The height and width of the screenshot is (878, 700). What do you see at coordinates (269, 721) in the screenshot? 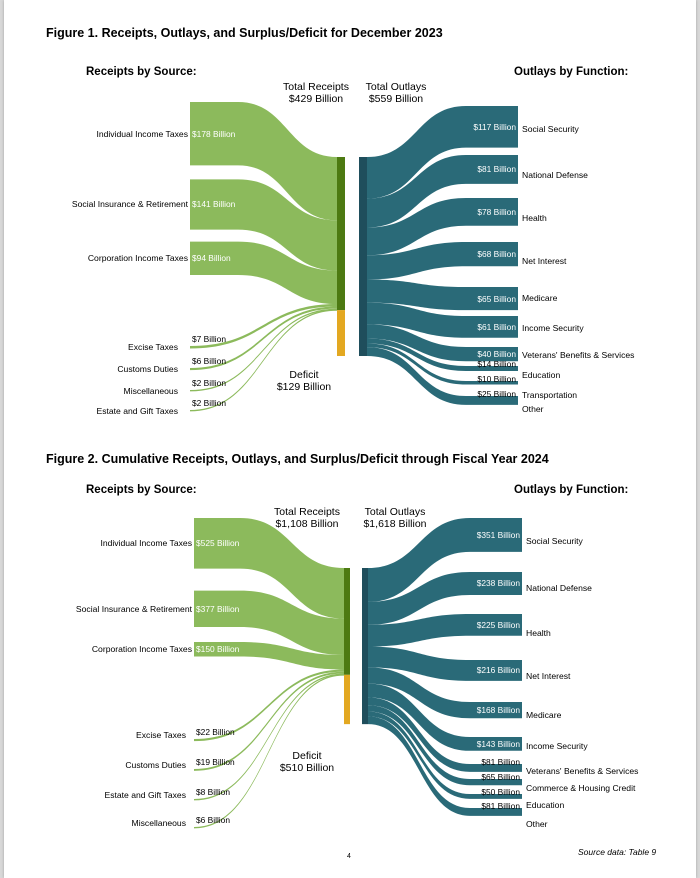
I see `fig2-receipt-flow-customs-duties` at bounding box center [269, 721].